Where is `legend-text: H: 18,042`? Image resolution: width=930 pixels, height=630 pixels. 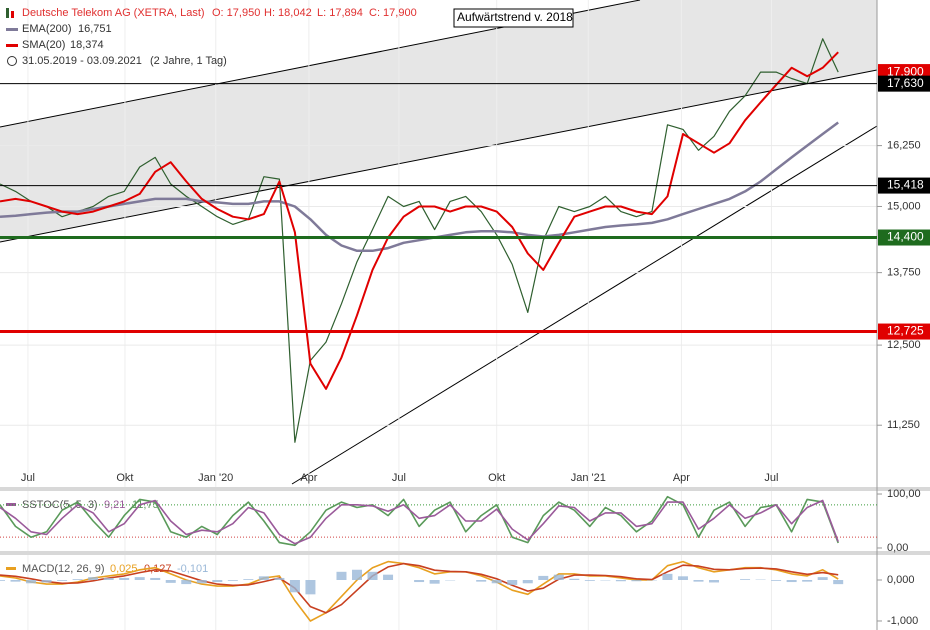 legend-text: H: 18,042 is located at coordinates (288, 13).